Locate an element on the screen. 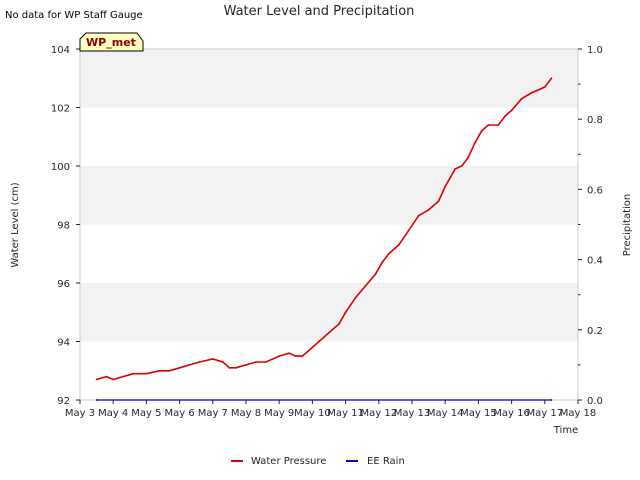  legend-water-pressure-label: Water Pressure is located at coordinates (288, 461).